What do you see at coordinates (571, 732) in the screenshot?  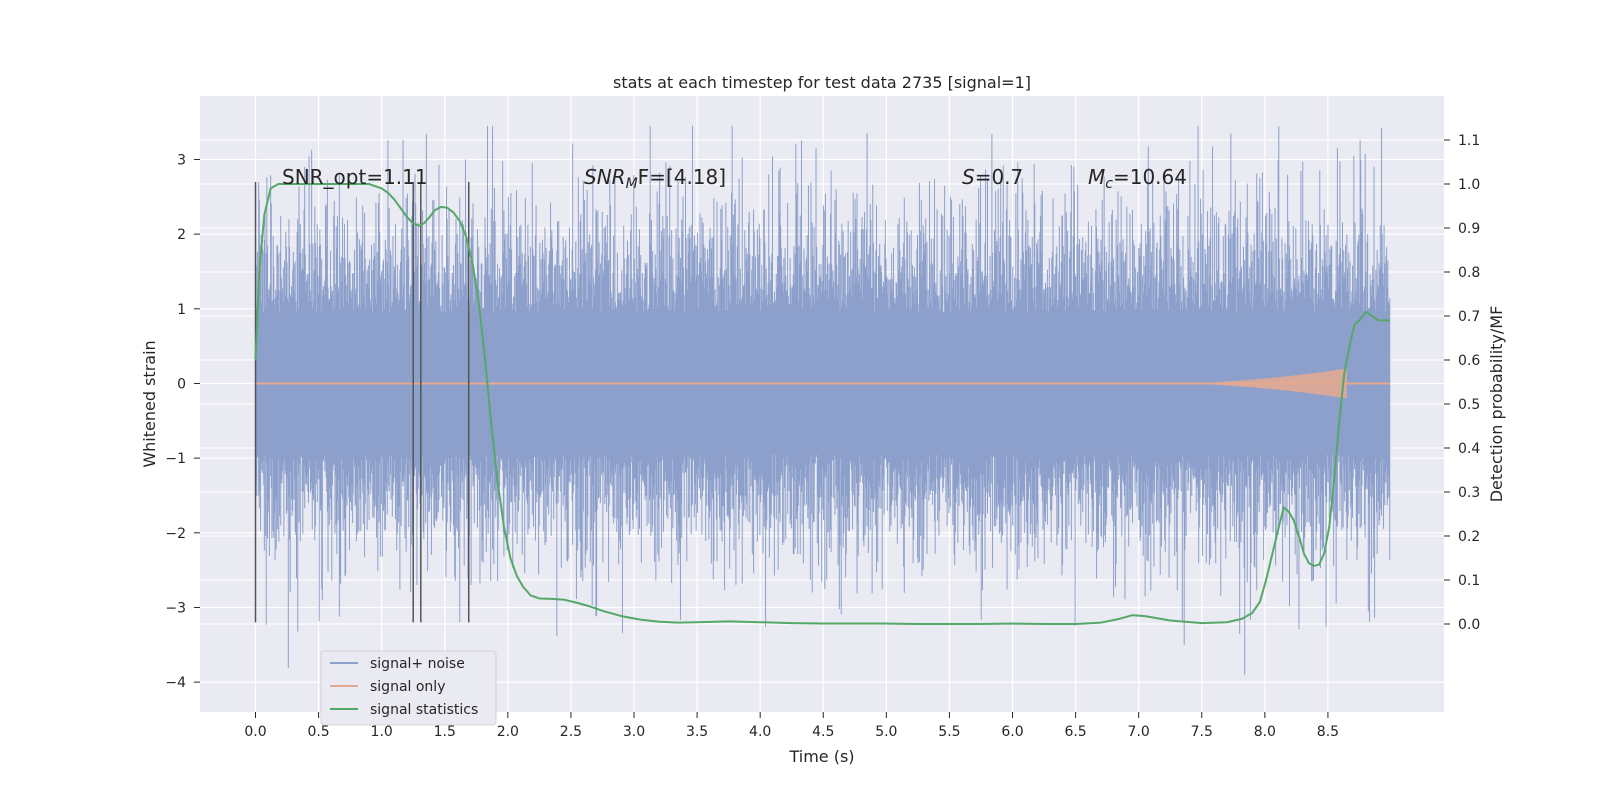 I see `x-tick-label: 2.5` at bounding box center [571, 732].